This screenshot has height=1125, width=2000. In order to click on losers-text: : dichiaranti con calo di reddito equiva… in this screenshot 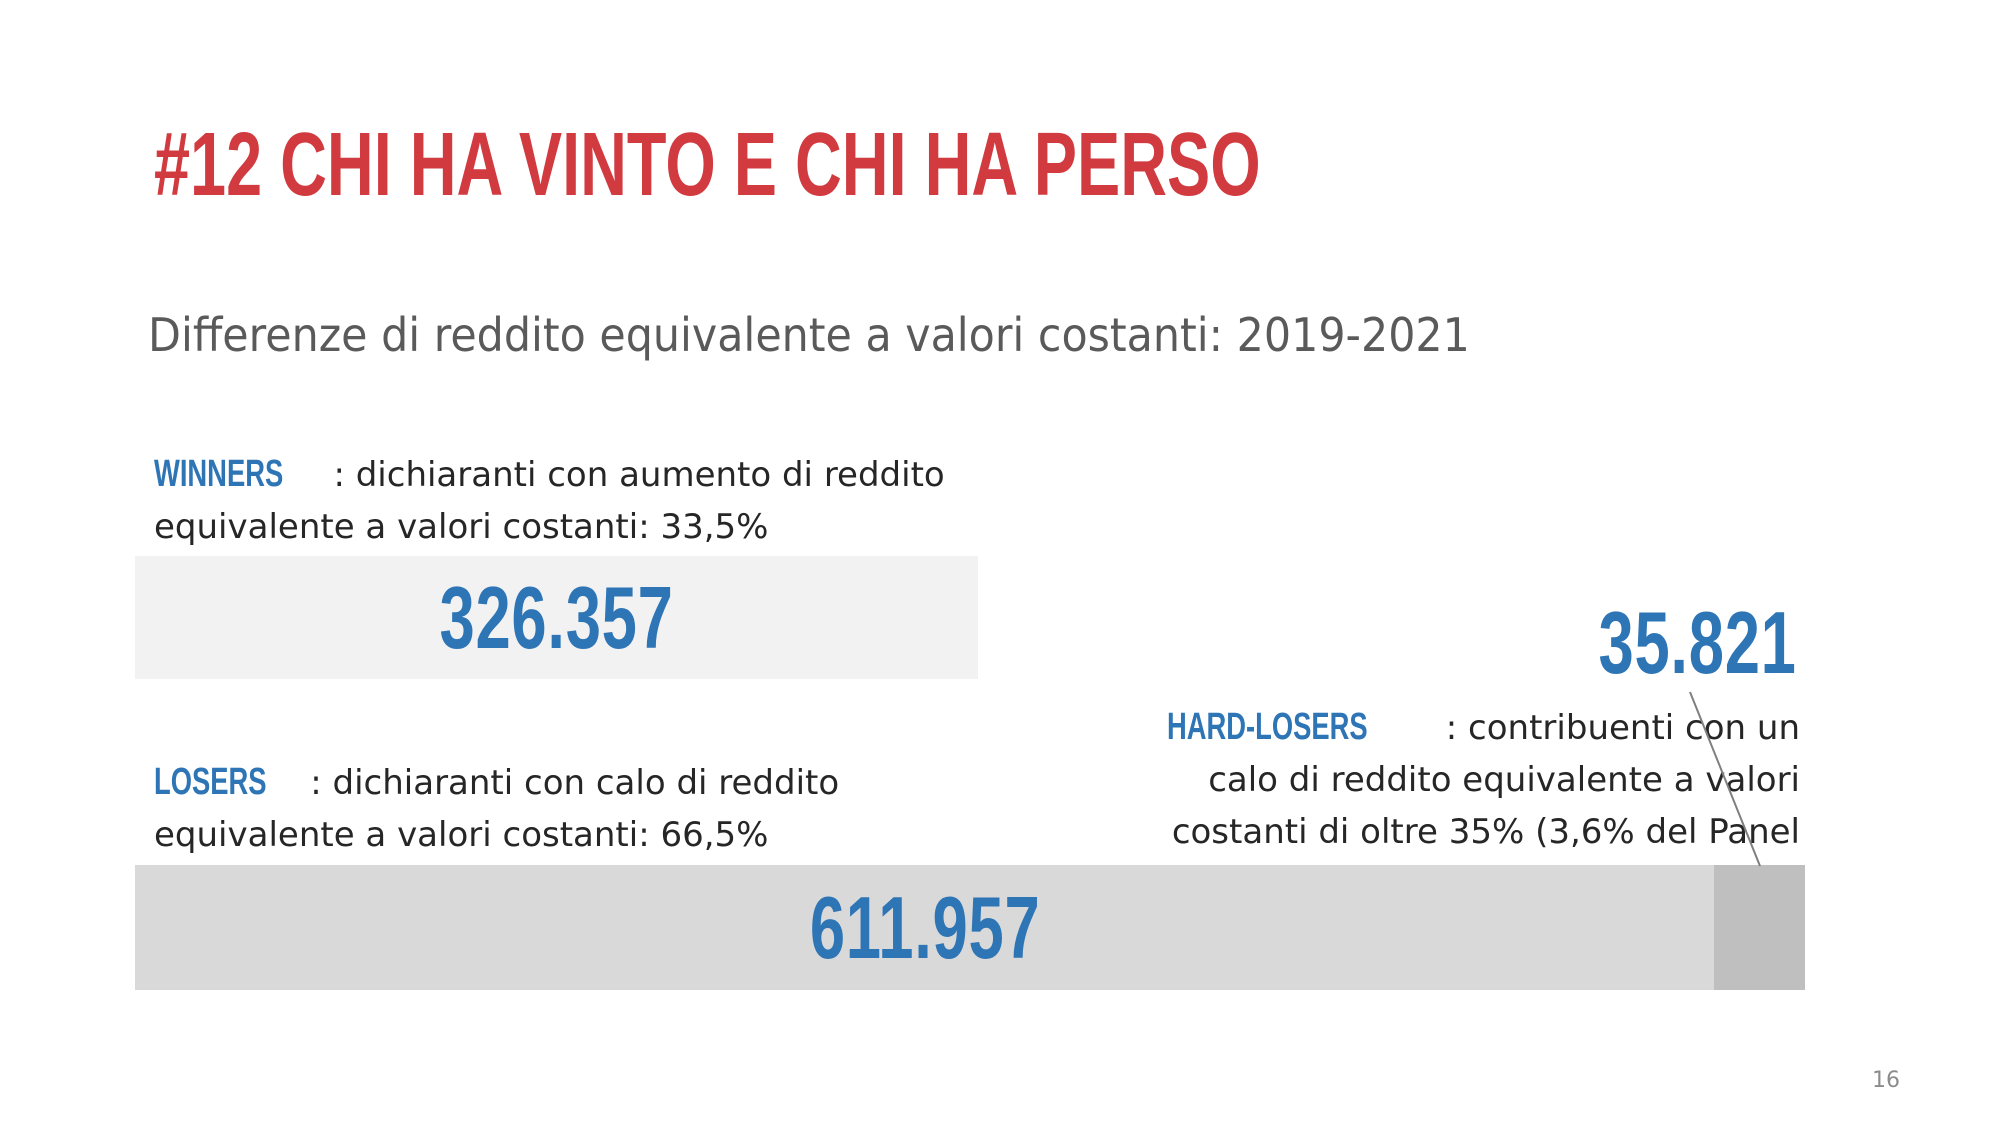, I will do `click(497, 809)`.